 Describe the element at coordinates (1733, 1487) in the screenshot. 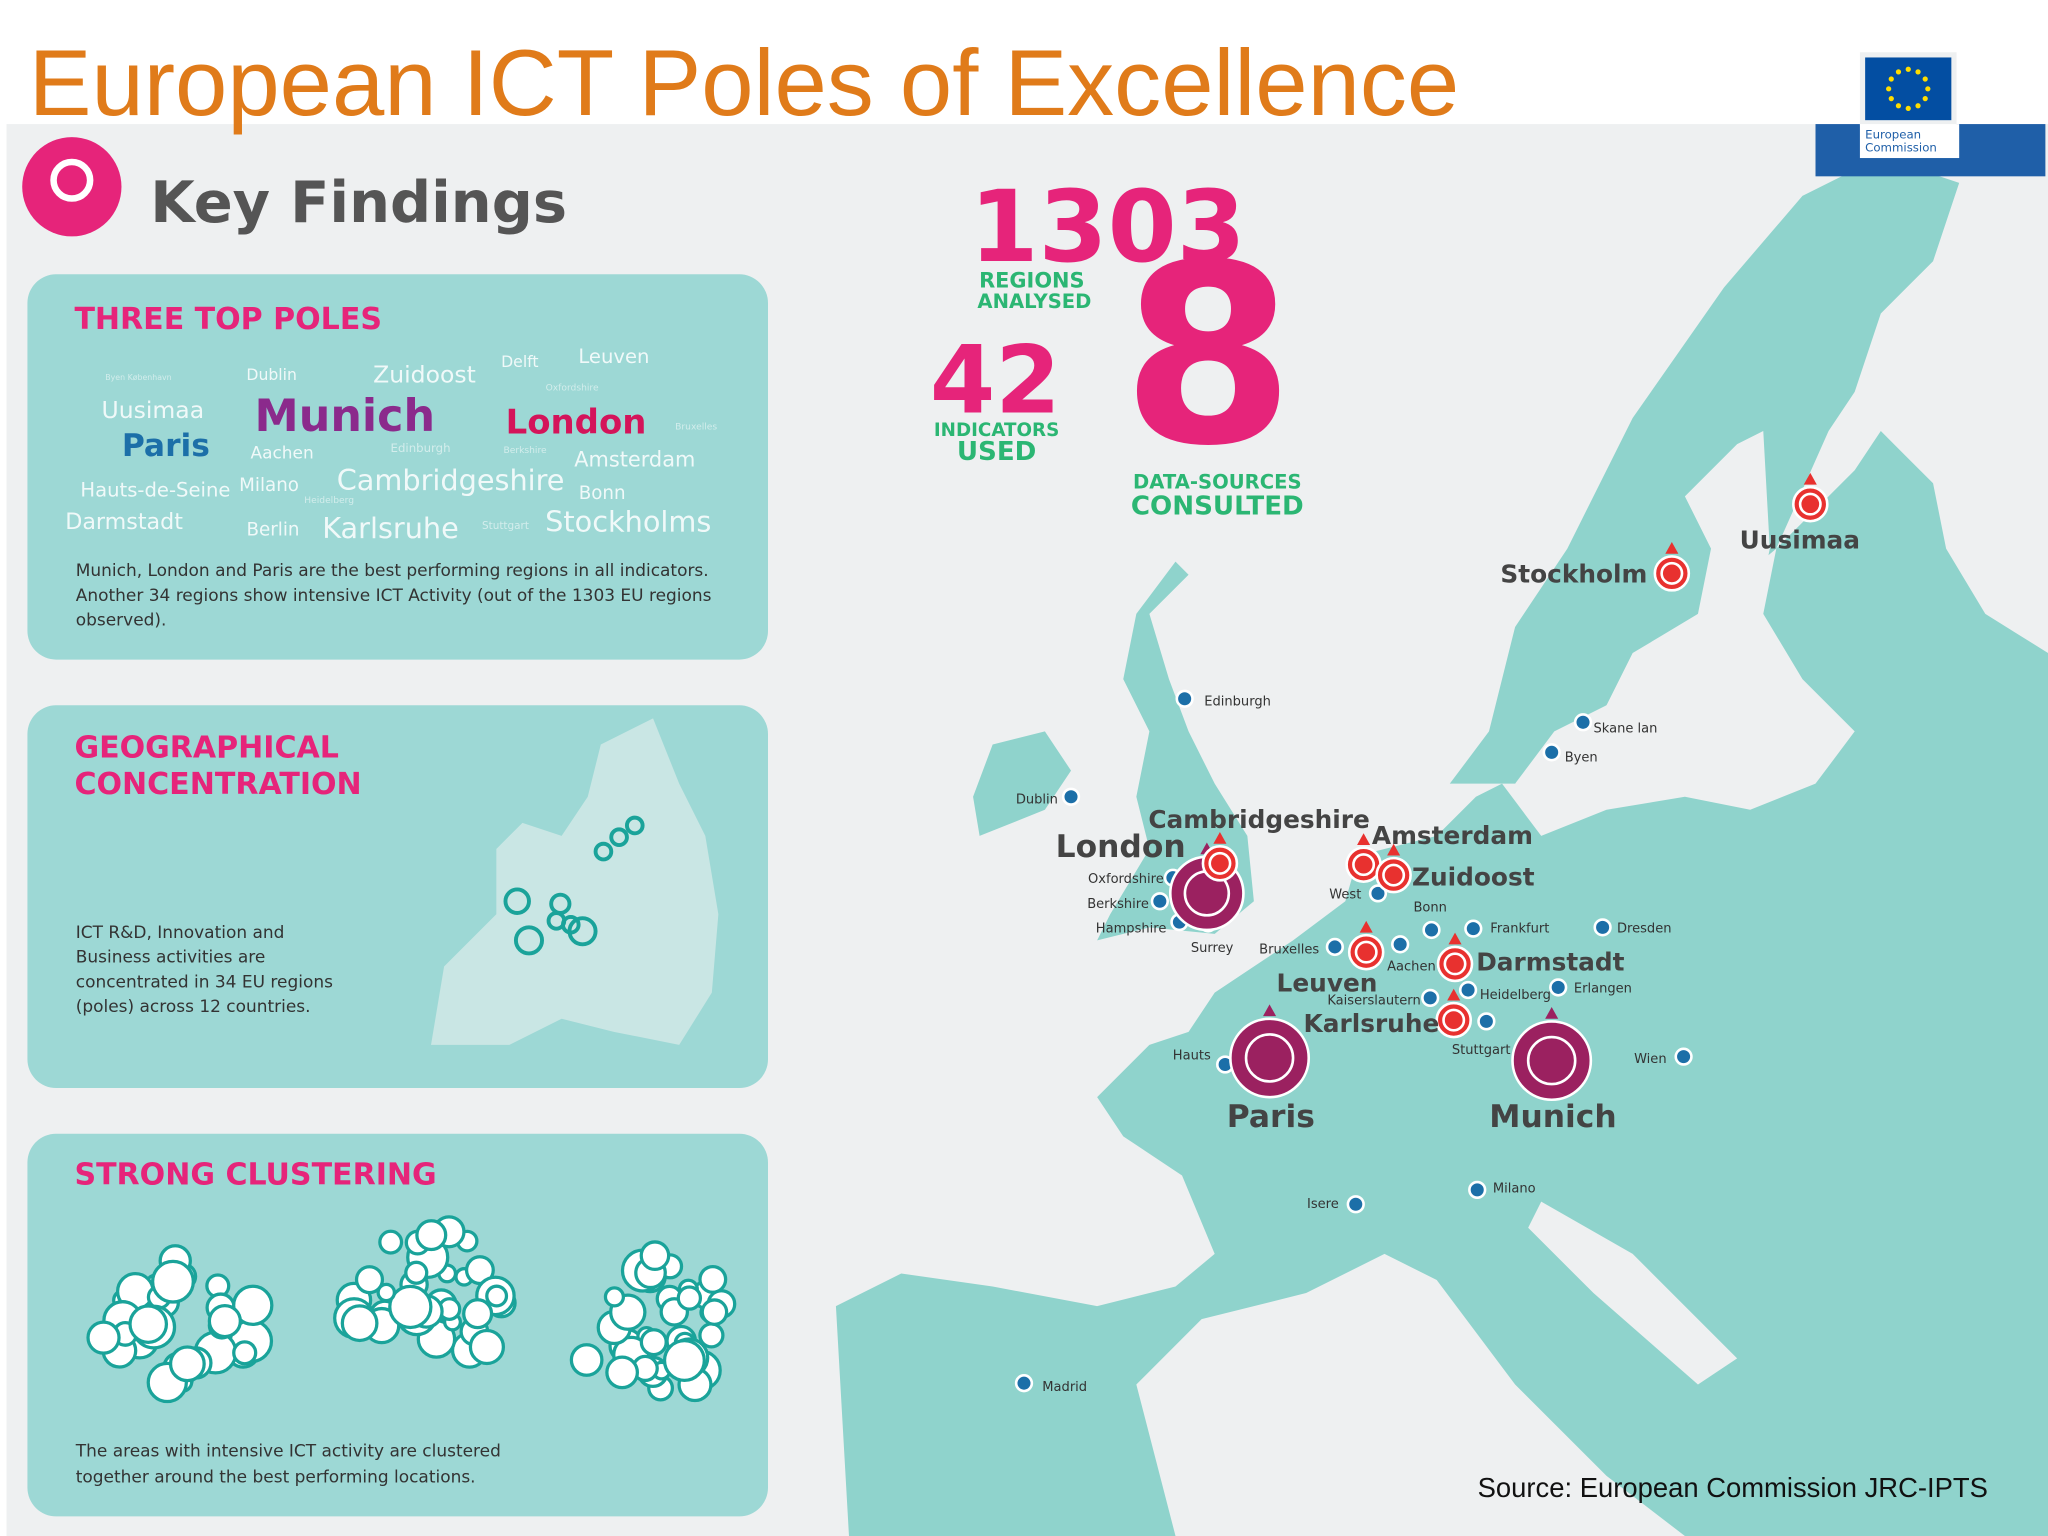

I see `source: Source: European Commission JRC-IPTS` at that location.